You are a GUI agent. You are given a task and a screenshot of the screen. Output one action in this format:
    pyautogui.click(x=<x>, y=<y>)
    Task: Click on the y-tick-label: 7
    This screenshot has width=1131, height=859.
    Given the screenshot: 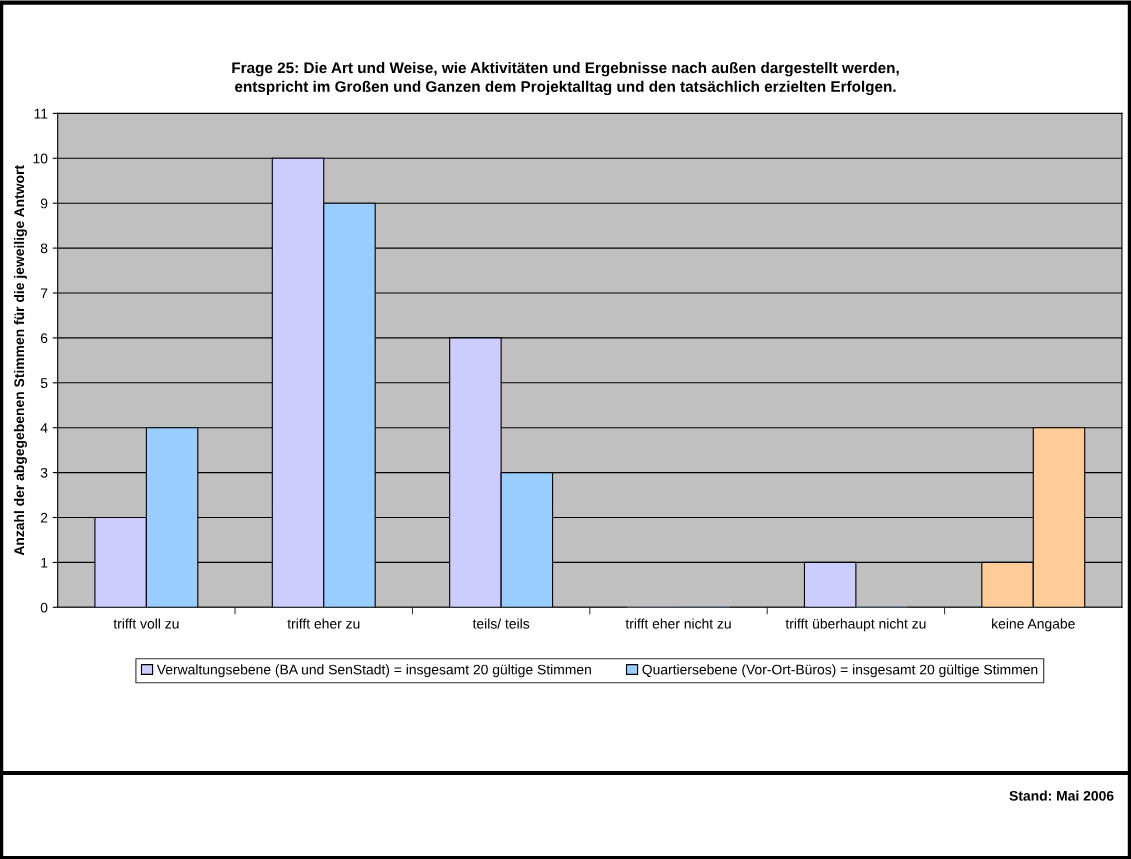 What is the action you would take?
    pyautogui.click(x=44, y=293)
    